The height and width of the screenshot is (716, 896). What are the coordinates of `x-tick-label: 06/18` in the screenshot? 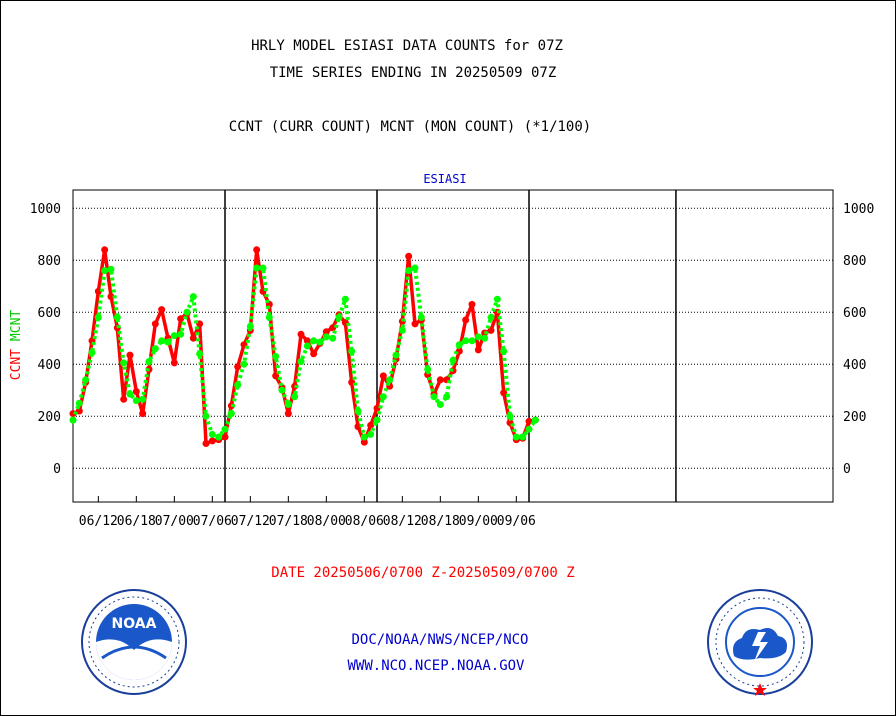 It's located at (136, 521).